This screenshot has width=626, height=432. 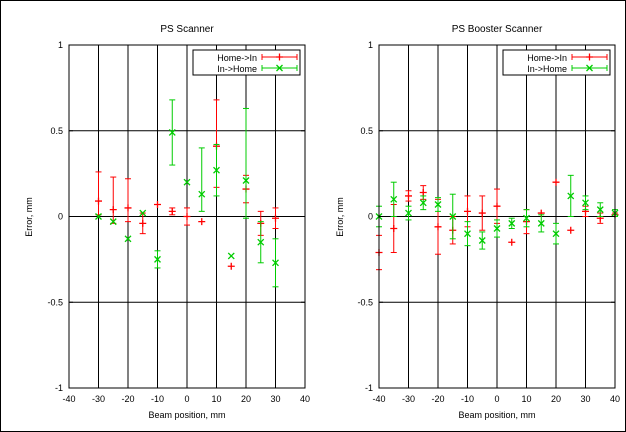 What do you see at coordinates (497, 29) in the screenshot?
I see `chart-title: PS Booster Scanner` at bounding box center [497, 29].